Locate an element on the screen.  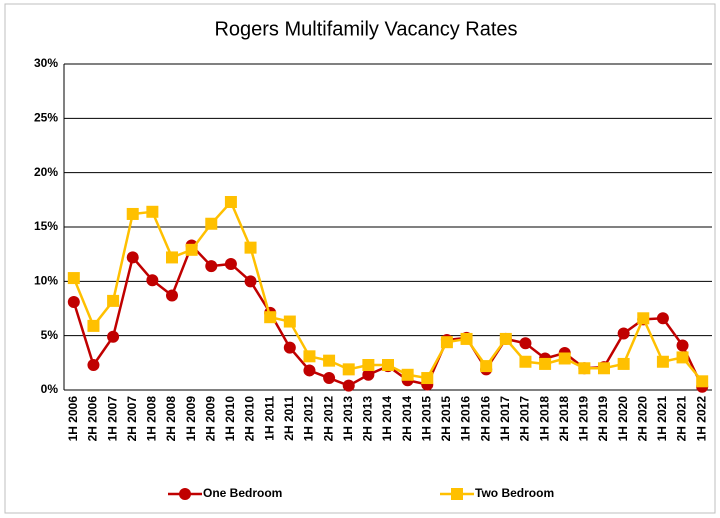
x-tick-label: 2H 2006 is located at coordinates (93, 419).